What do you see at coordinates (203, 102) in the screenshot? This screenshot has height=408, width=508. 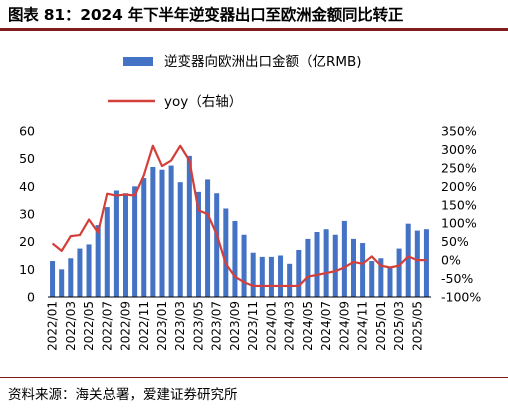 I see `legend-line-label: yoy（右轴）` at bounding box center [203, 102].